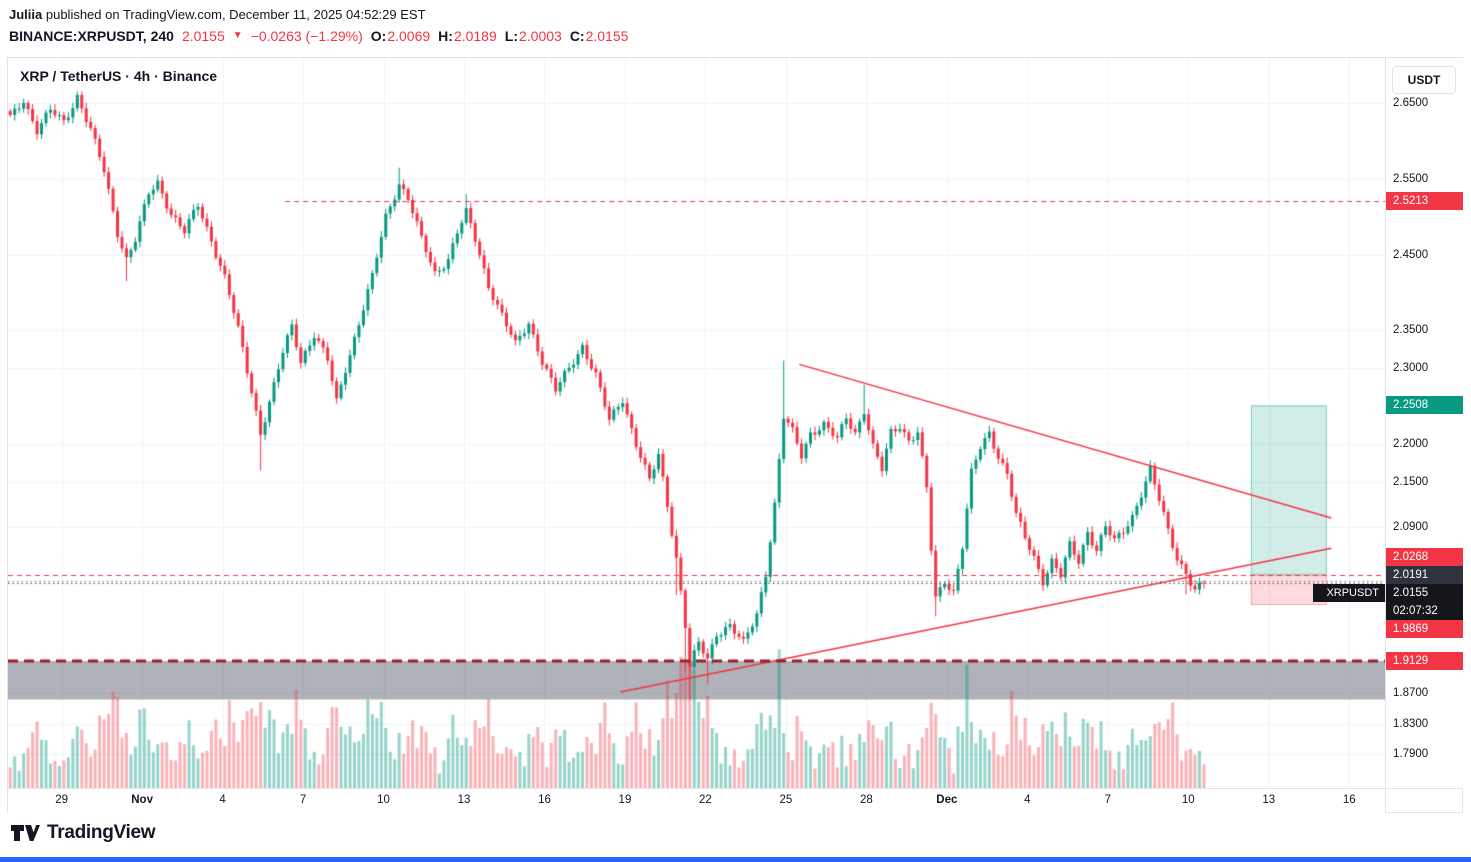  What do you see at coordinates (25, 833) in the screenshot?
I see `tradingview-logo-icon` at bounding box center [25, 833].